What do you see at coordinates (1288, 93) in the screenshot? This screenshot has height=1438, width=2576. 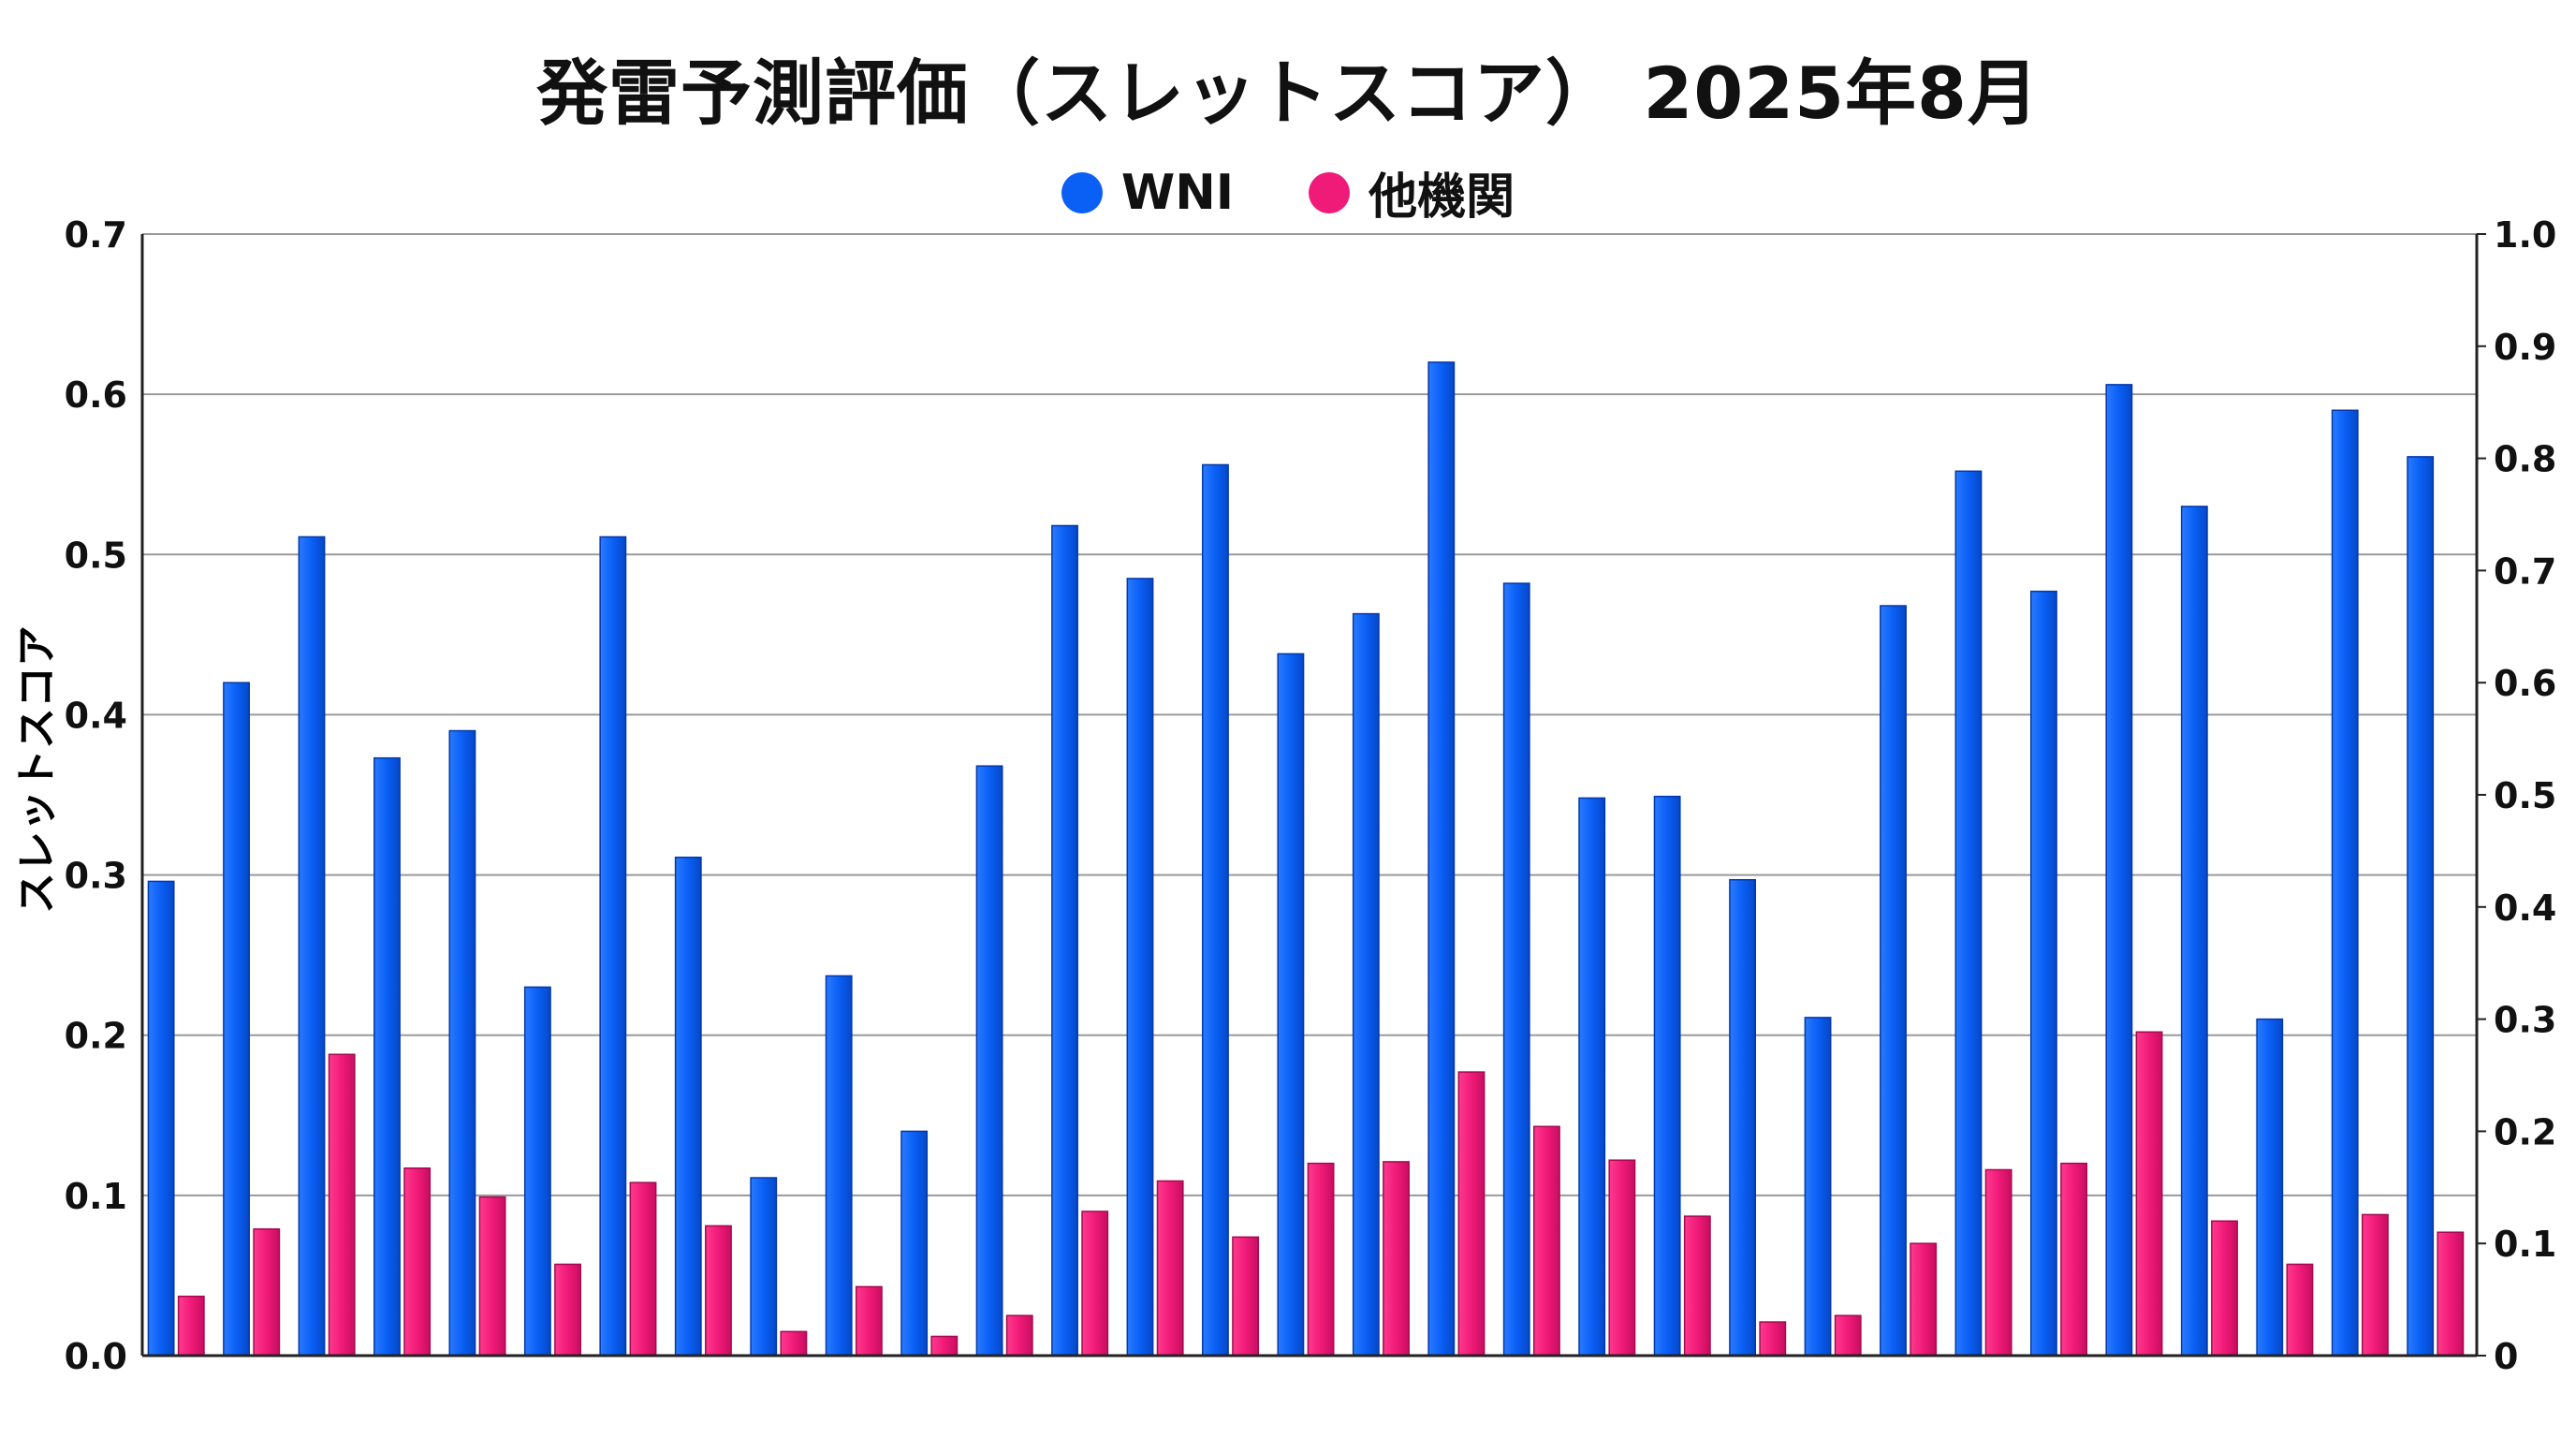 I see `chart-title: 発雷予測評価（スレットスコア） 2025年8月` at bounding box center [1288, 93].